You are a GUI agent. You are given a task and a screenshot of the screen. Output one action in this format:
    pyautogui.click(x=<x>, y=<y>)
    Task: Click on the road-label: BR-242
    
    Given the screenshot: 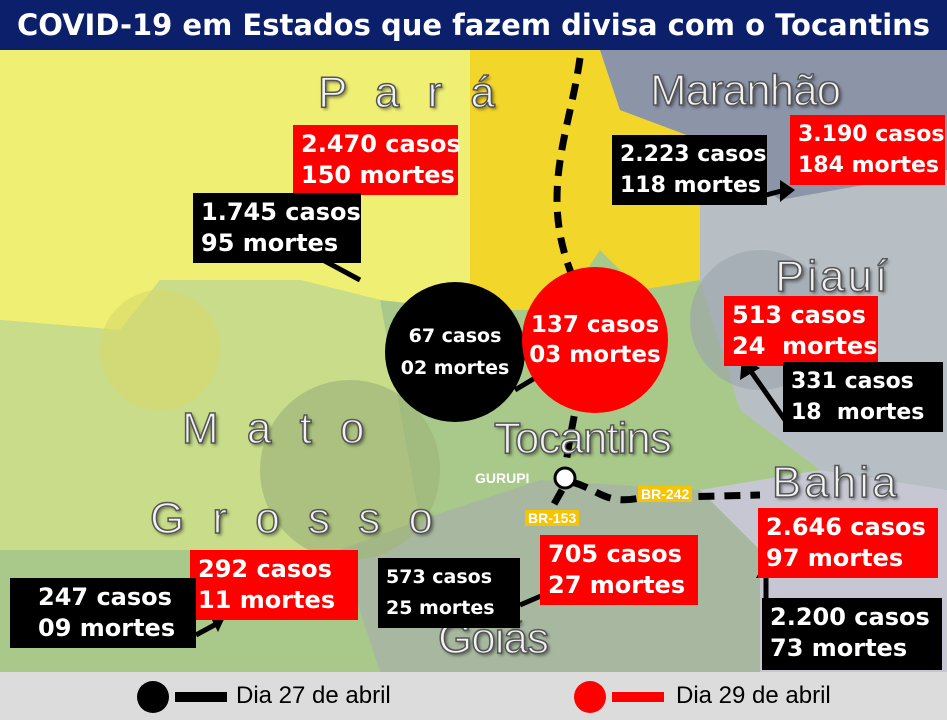 What is the action you would take?
    pyautogui.click(x=665, y=494)
    